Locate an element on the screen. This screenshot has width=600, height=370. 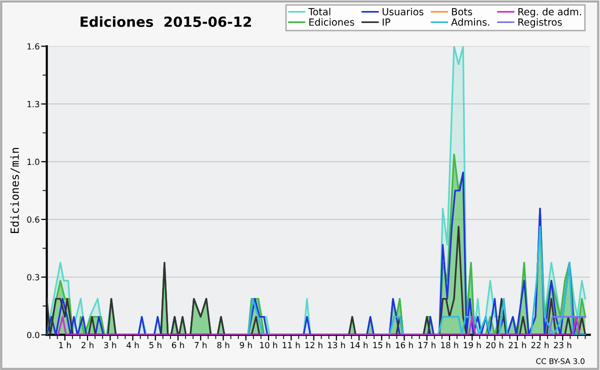
x-tick-label: 13 h is located at coordinates (336, 345).